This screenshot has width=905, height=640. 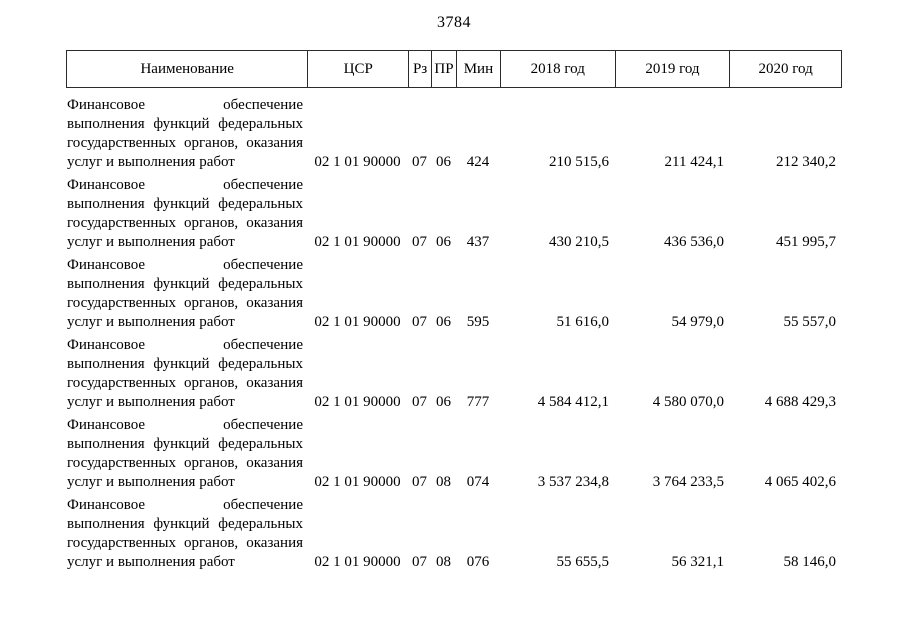 I want to click on cell-2020: 58 146,0, so click(x=810, y=562).